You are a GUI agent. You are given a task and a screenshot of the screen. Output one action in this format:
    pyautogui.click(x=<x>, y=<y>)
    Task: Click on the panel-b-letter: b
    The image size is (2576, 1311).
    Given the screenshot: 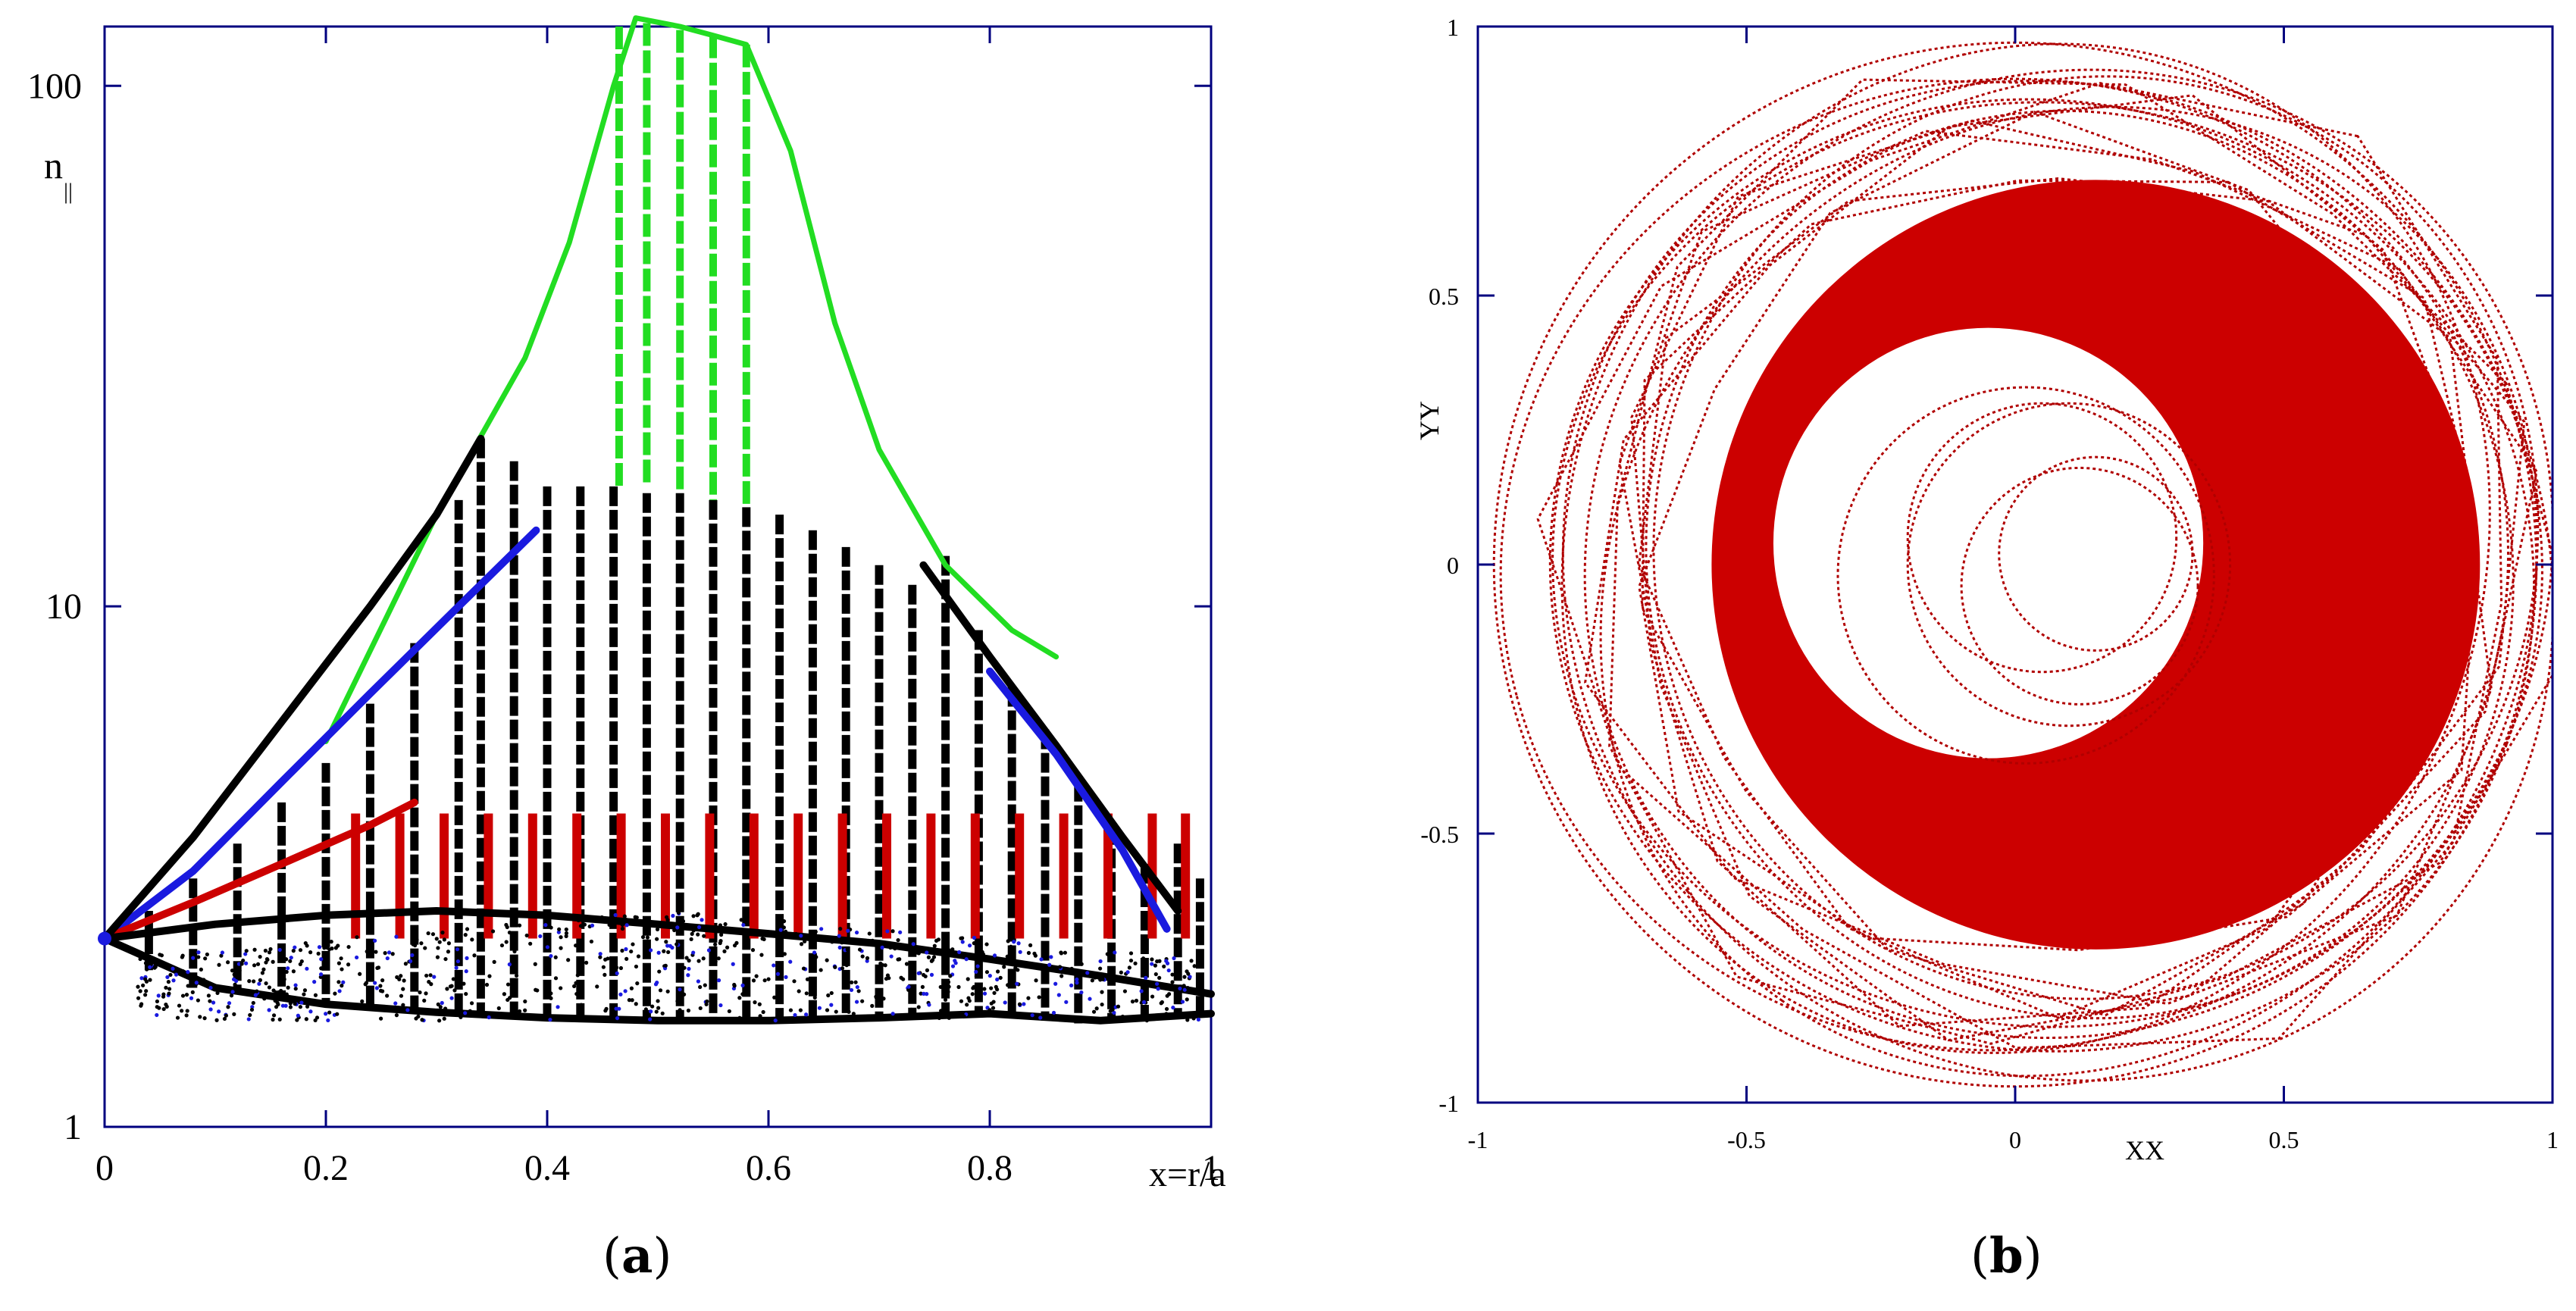 What is the action you would take?
    pyautogui.click(x=2007, y=1256)
    